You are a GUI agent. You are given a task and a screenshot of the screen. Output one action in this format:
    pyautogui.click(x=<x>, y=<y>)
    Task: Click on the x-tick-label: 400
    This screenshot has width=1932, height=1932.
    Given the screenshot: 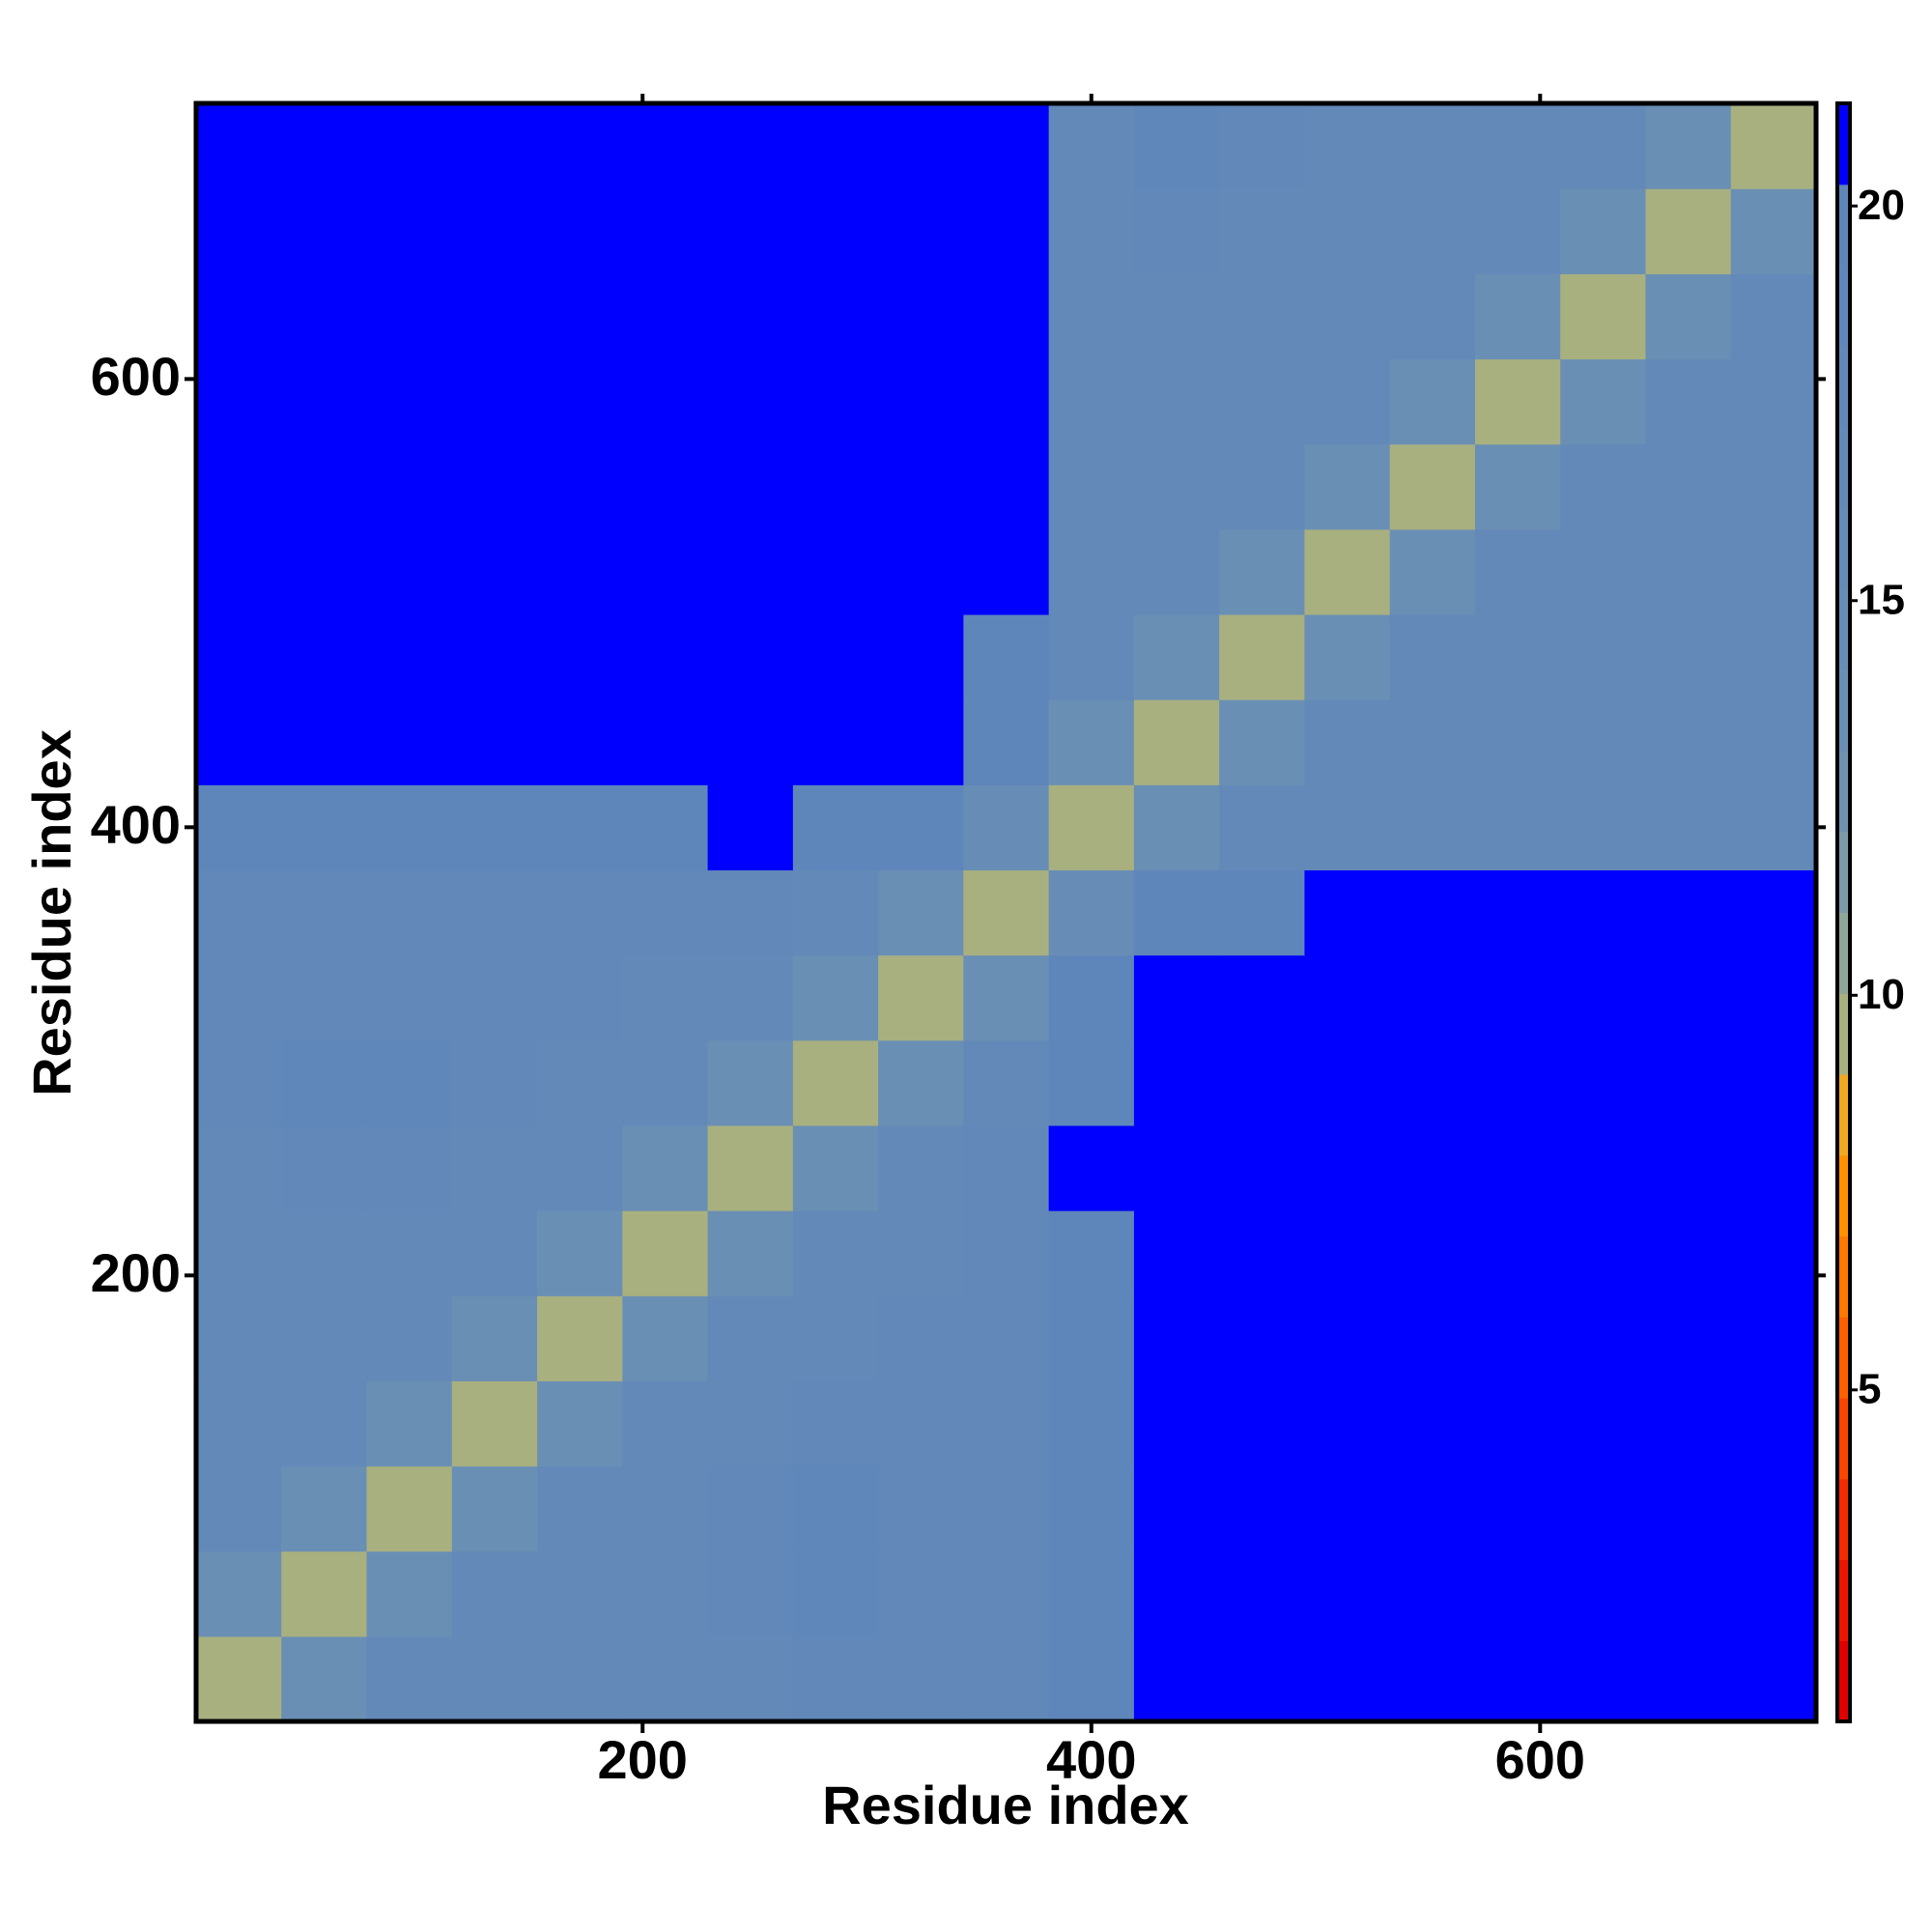 What is the action you would take?
    pyautogui.click(x=1091, y=1759)
    